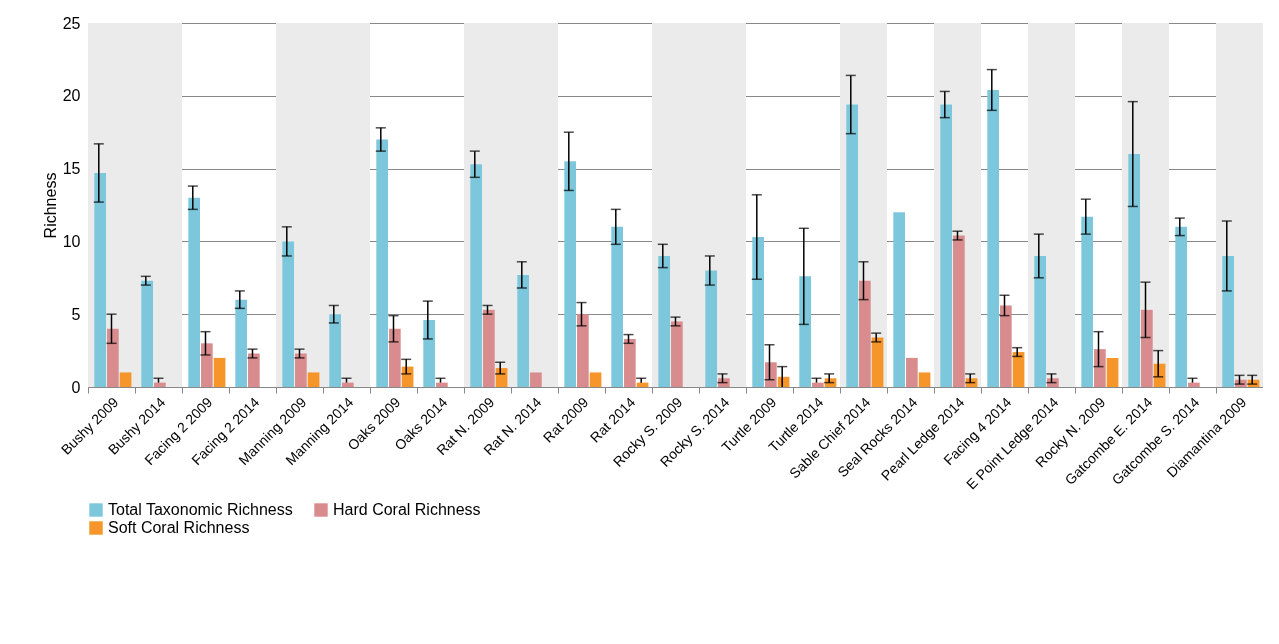 This screenshot has height=644, width=1279. Describe the element at coordinates (407, 509) in the screenshot. I see `legend-label: Hard Coral Richness` at that location.